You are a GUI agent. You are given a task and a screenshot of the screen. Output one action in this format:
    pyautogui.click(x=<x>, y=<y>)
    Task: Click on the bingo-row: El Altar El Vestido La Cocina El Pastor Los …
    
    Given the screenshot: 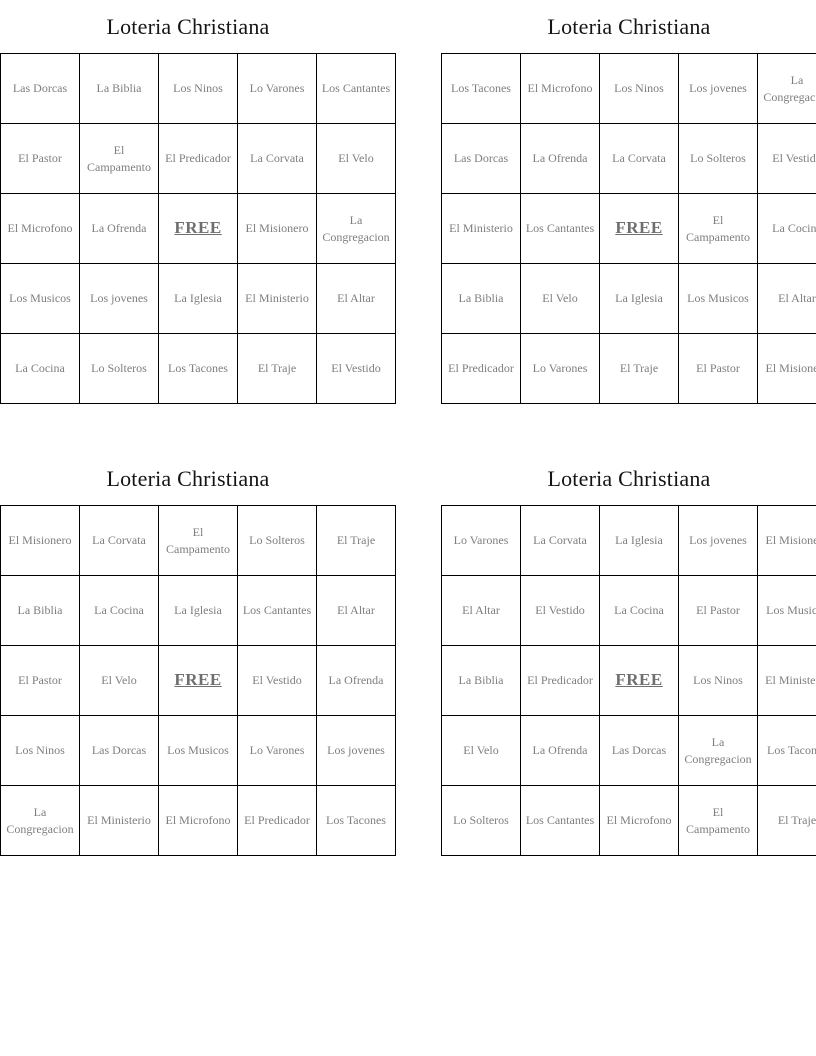 What is the action you would take?
    pyautogui.click(x=628, y=610)
    